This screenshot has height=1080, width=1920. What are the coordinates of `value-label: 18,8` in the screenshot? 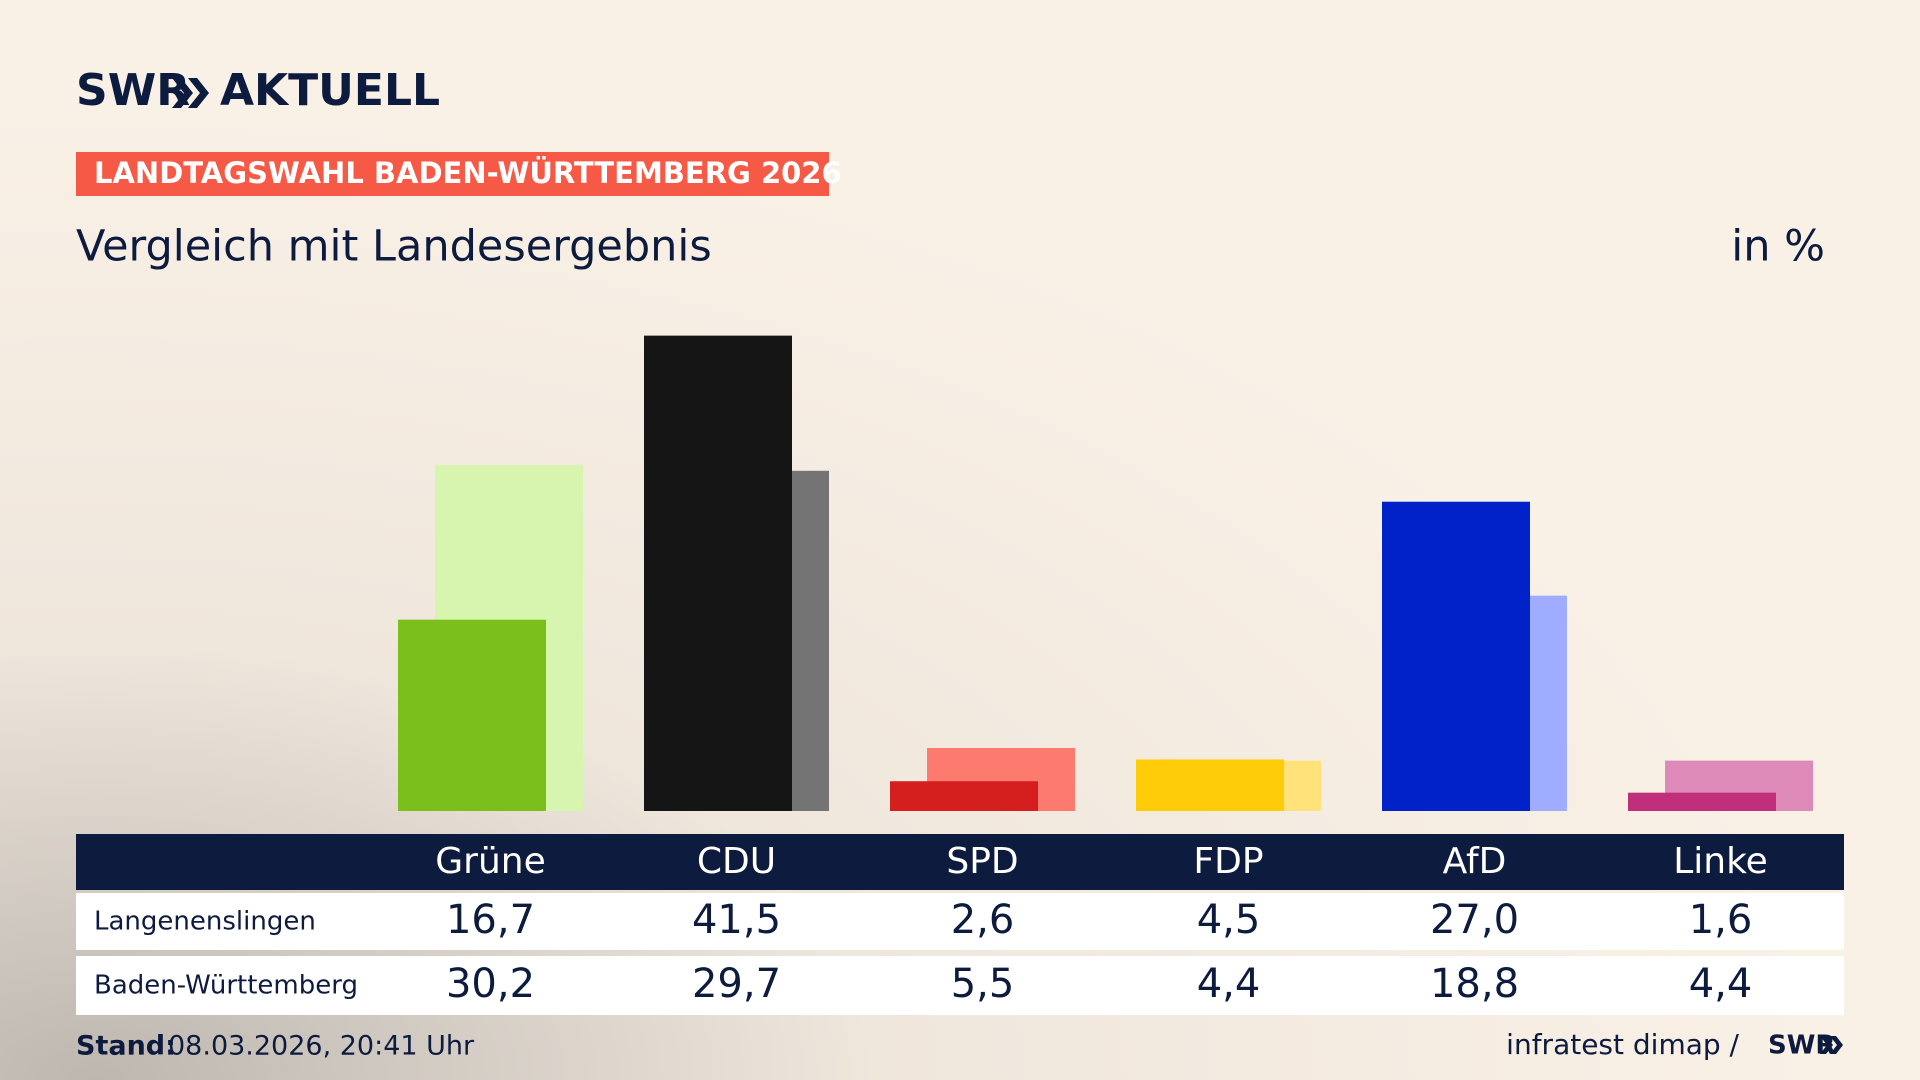 It's located at (1474, 984).